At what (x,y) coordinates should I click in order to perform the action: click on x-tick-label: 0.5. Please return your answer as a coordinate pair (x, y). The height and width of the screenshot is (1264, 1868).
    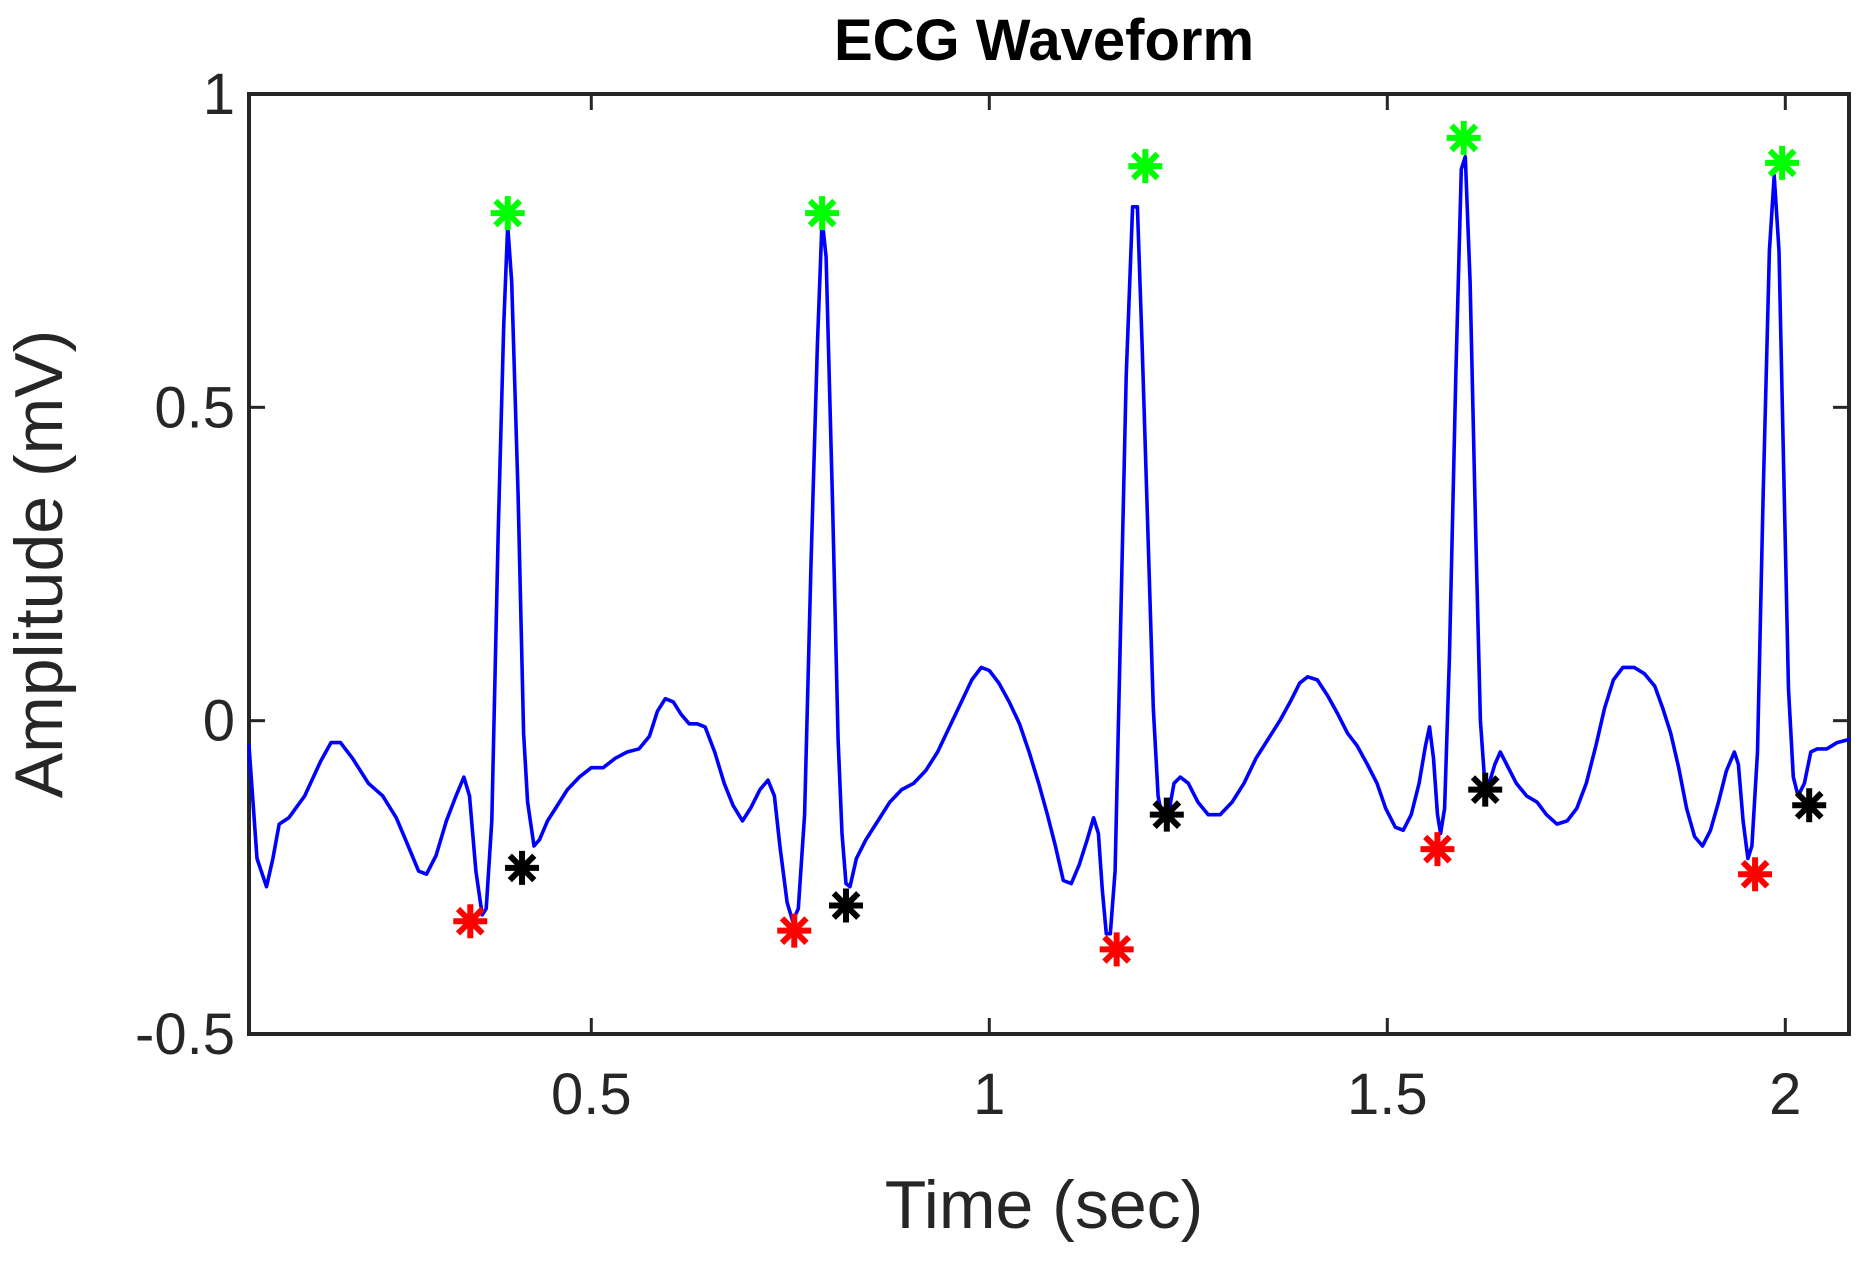
    Looking at the image, I should click on (591, 1094).